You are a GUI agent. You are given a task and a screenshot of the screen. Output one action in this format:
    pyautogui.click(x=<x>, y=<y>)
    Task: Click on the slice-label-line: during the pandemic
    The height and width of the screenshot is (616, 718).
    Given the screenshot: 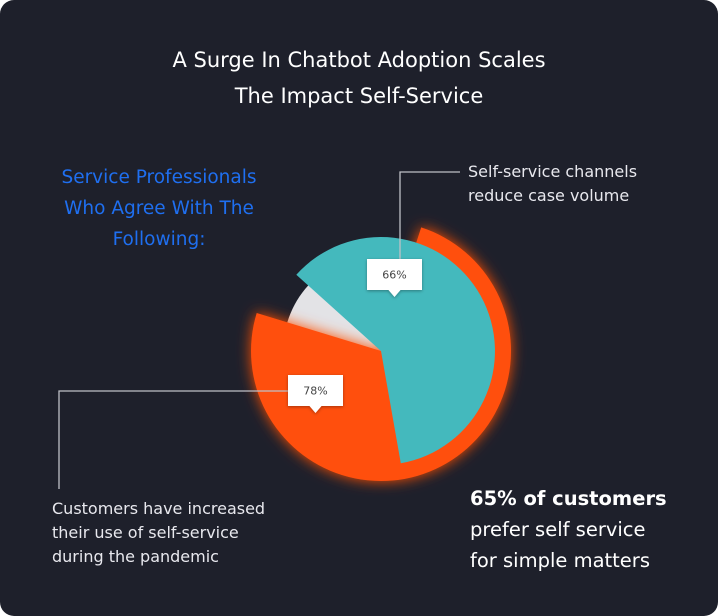 What is the action you would take?
    pyautogui.click(x=135, y=556)
    